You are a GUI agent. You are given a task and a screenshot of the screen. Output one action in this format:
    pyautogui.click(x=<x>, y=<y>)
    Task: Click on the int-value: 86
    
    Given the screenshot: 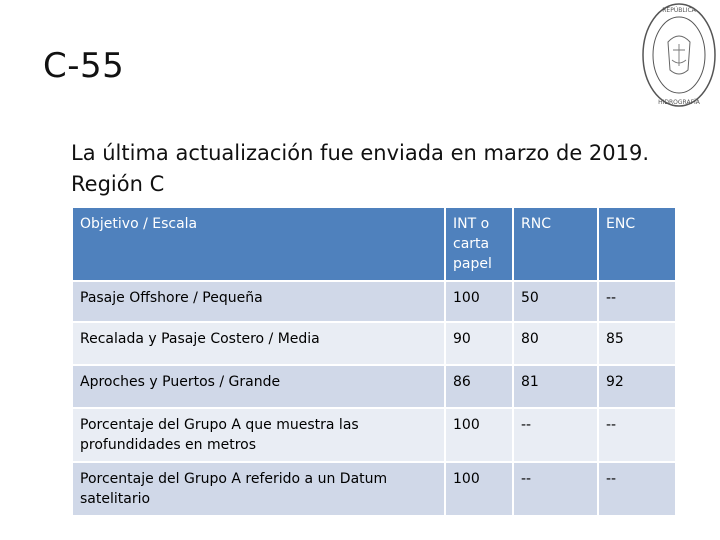 What is the action you would take?
    pyautogui.click(x=480, y=387)
    